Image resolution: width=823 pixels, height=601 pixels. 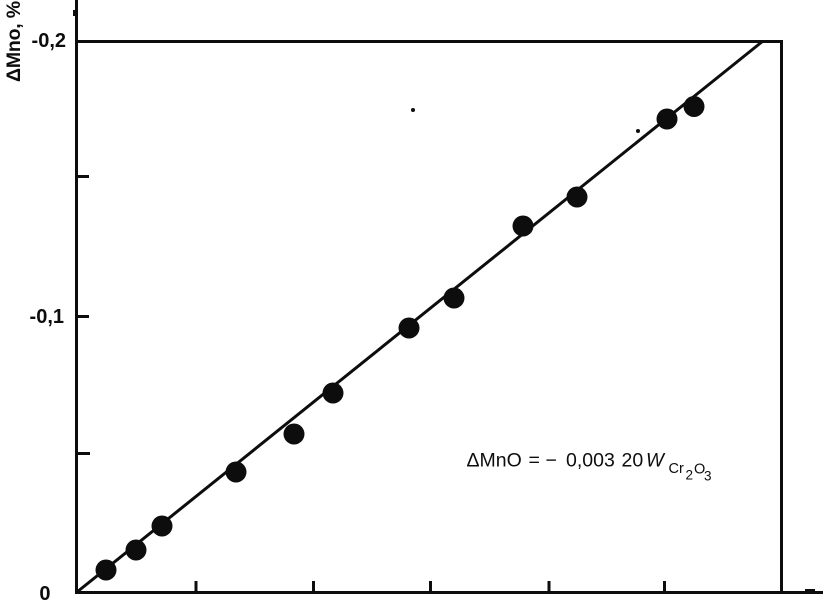 I want to click on svg-text: 0, so click(x=44, y=592).